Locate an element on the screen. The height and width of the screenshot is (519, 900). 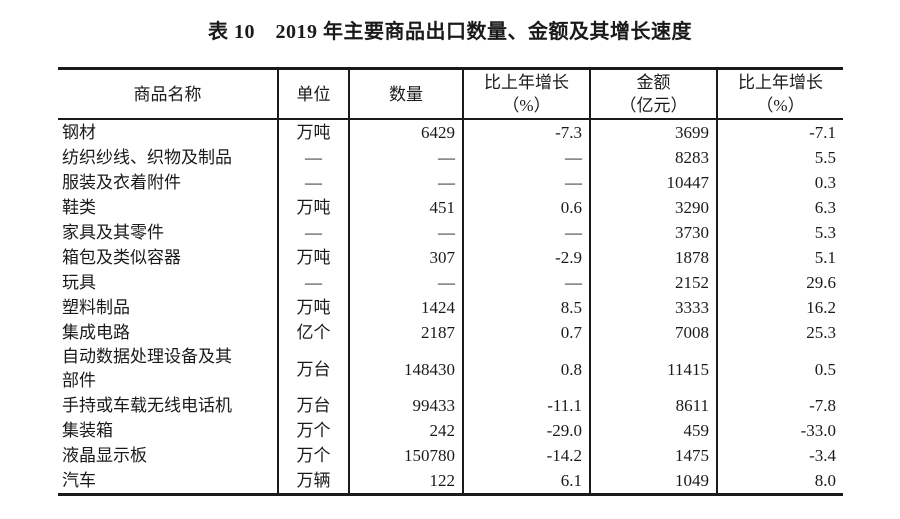
amount-growth-cell: 6.3 is located at coordinates (825, 207).